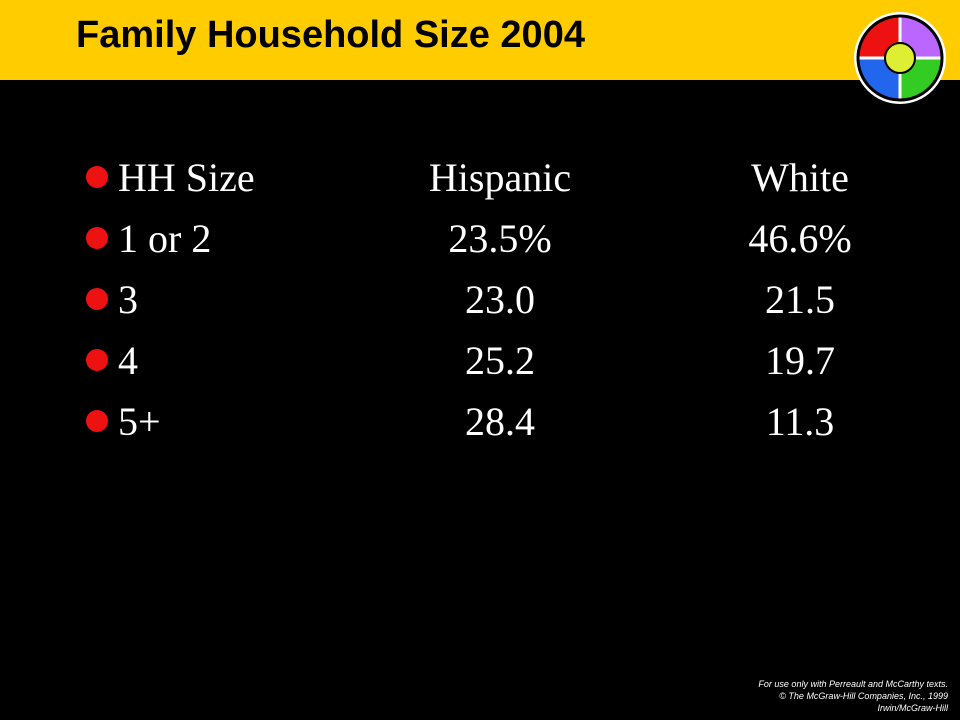 The image size is (960, 720). I want to click on slide-title: Family Household Size 2004, so click(330, 35).